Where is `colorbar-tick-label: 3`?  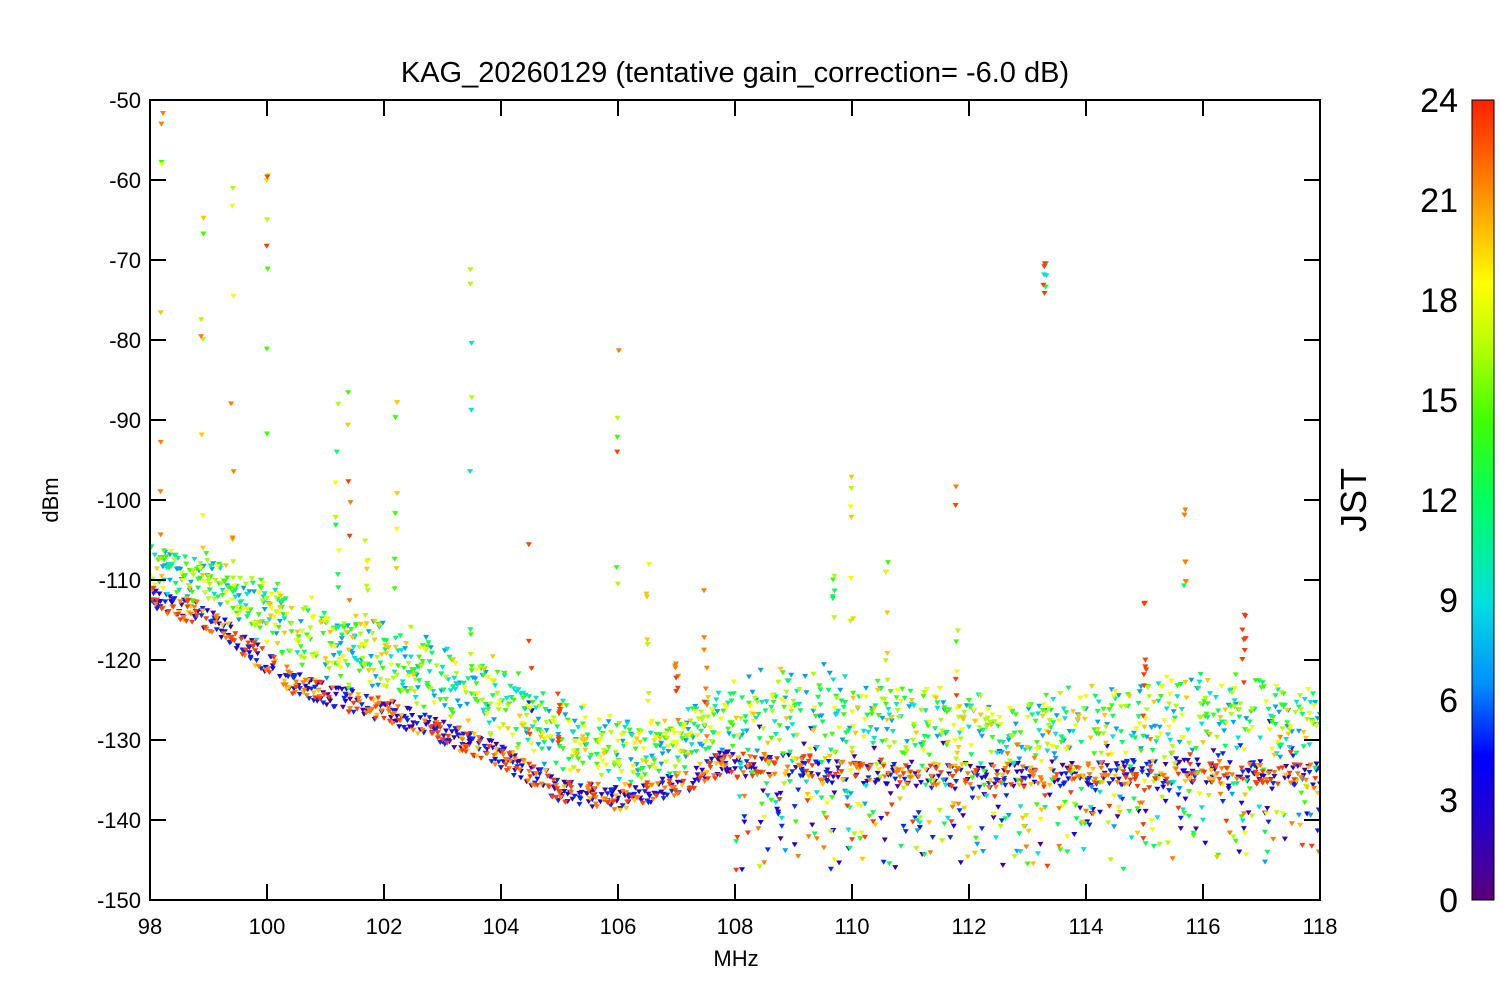
colorbar-tick-label: 3 is located at coordinates (1448, 801).